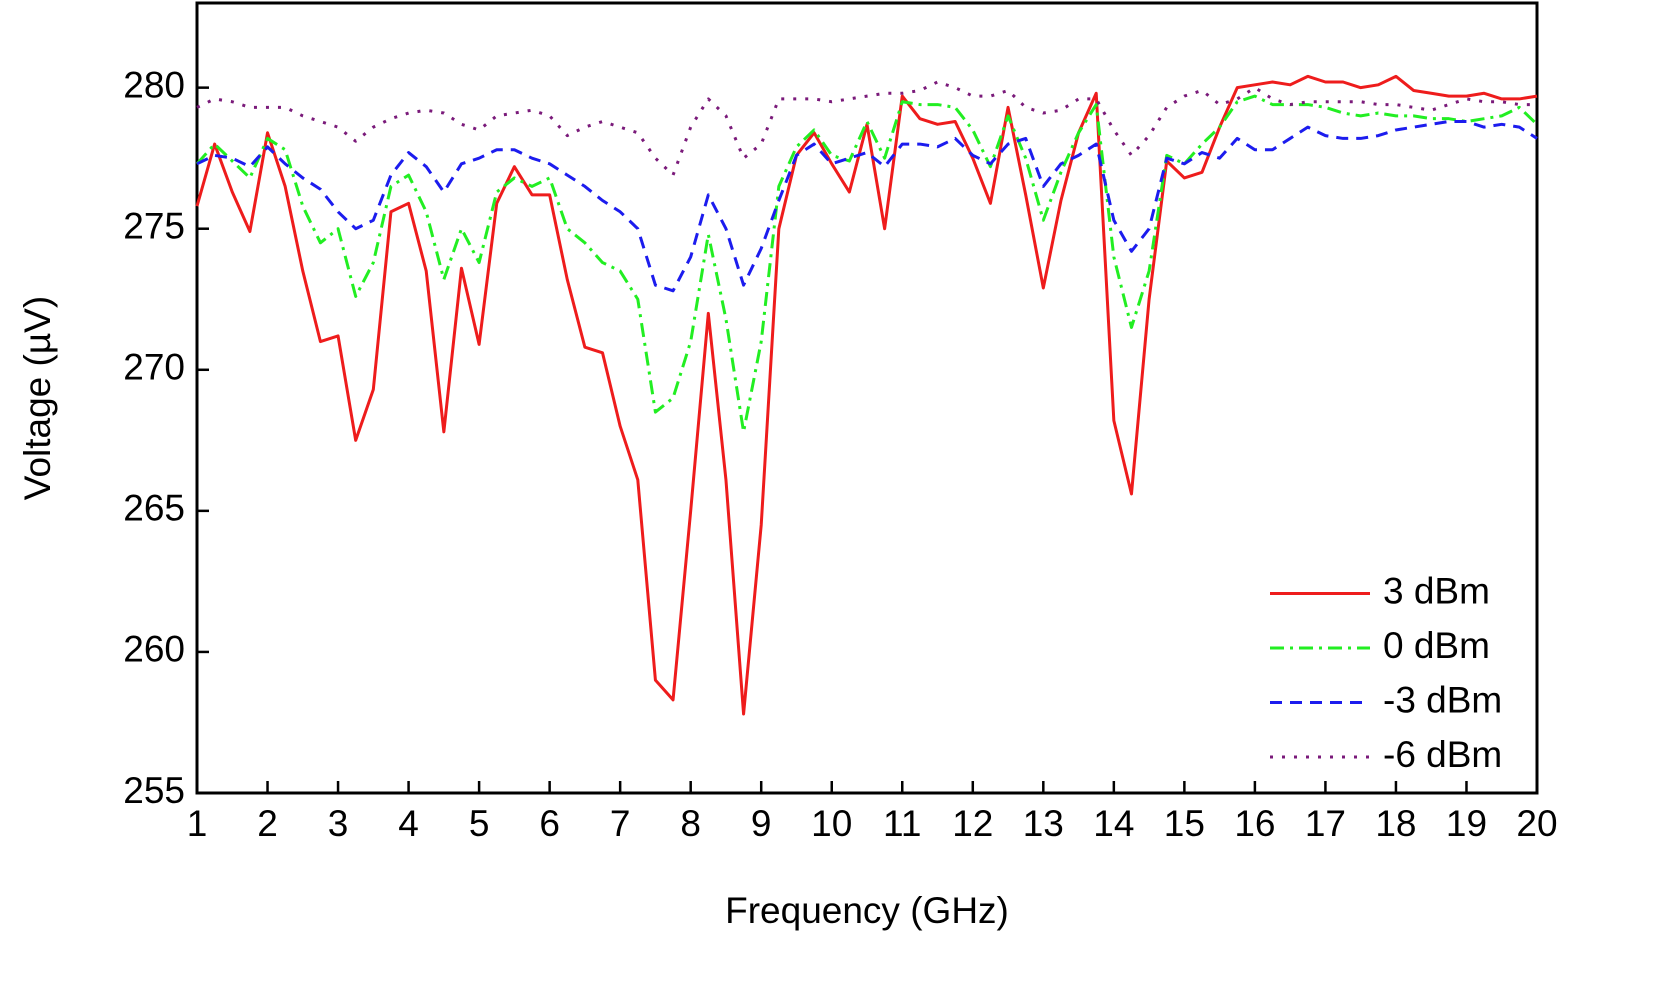 This screenshot has width=1661, height=997. I want to click on x-tick-label: 4, so click(408, 823).